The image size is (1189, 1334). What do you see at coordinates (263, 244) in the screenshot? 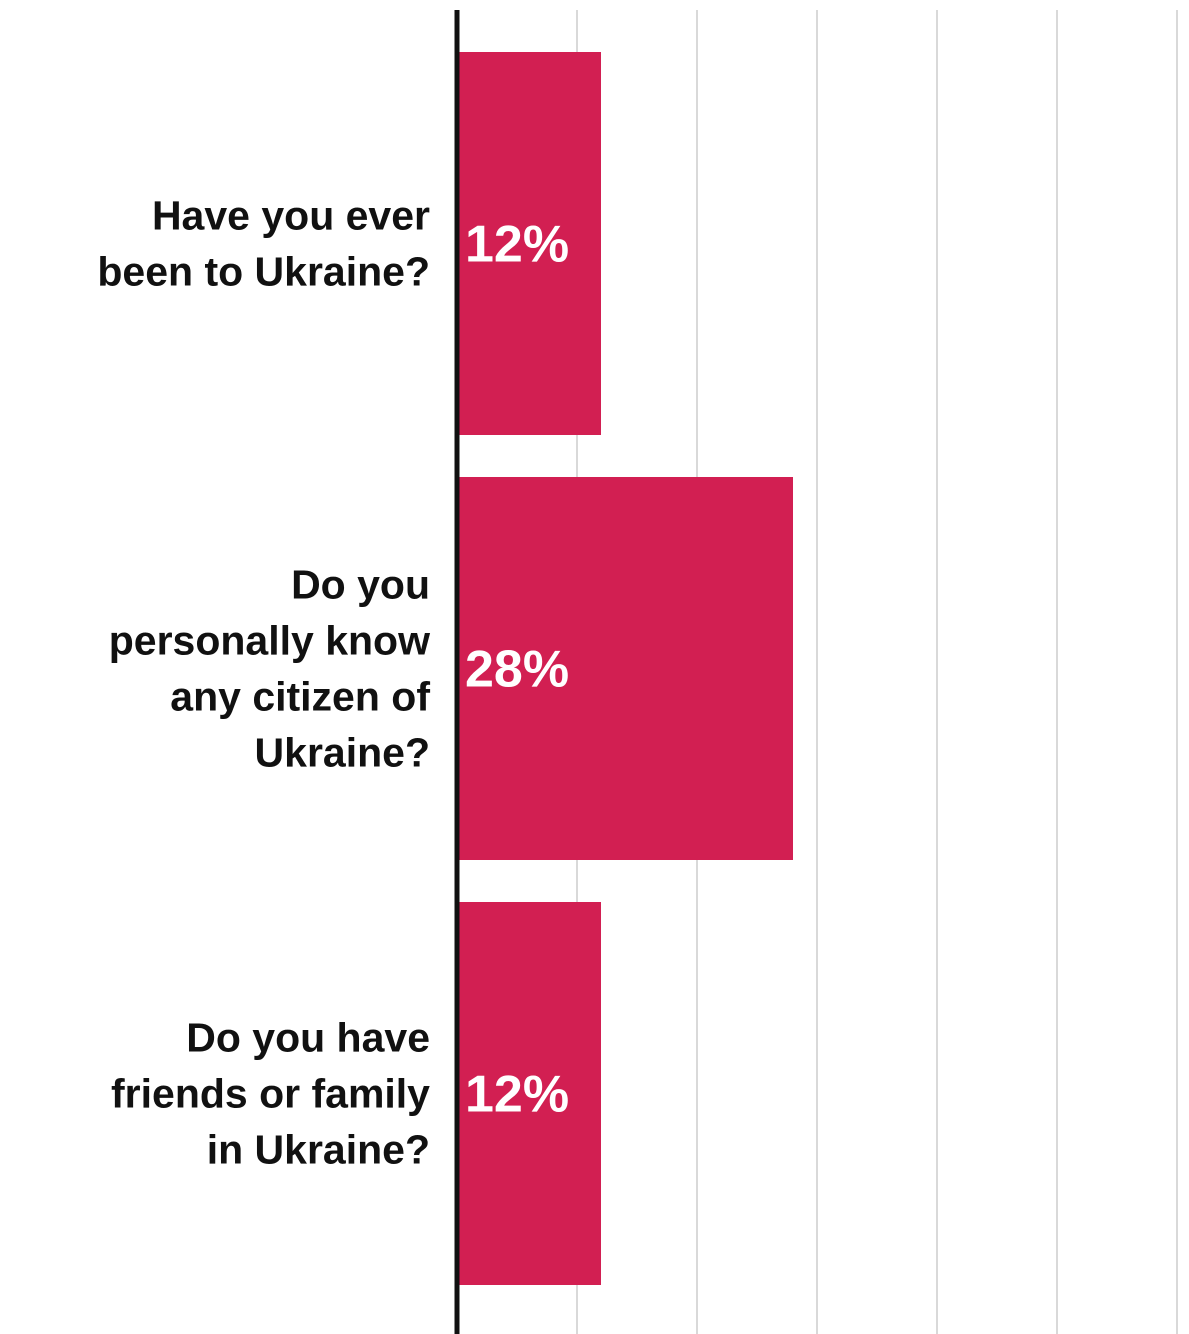
I see `category-label-1: Have you ever been to Ukraine?` at bounding box center [263, 244].